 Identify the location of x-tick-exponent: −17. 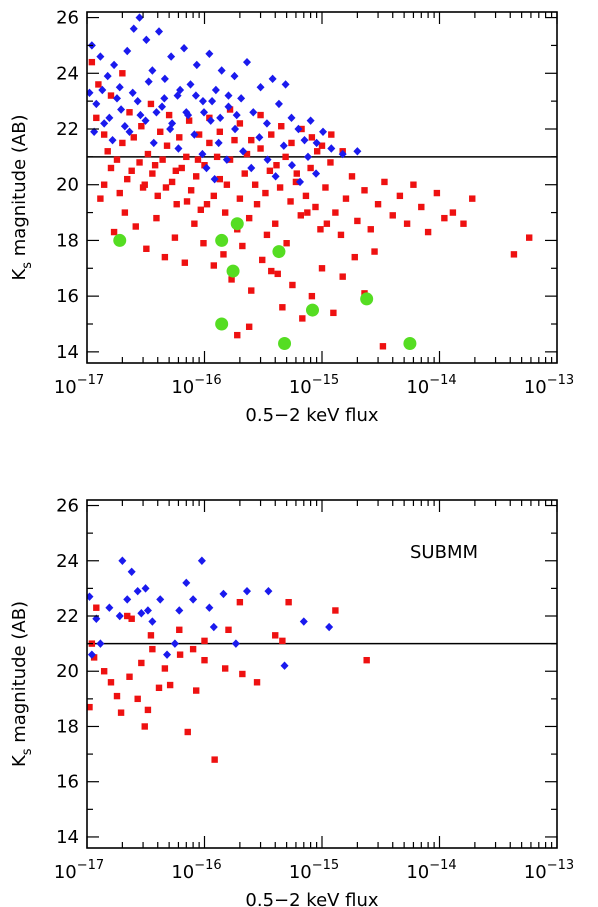
(90, 865).